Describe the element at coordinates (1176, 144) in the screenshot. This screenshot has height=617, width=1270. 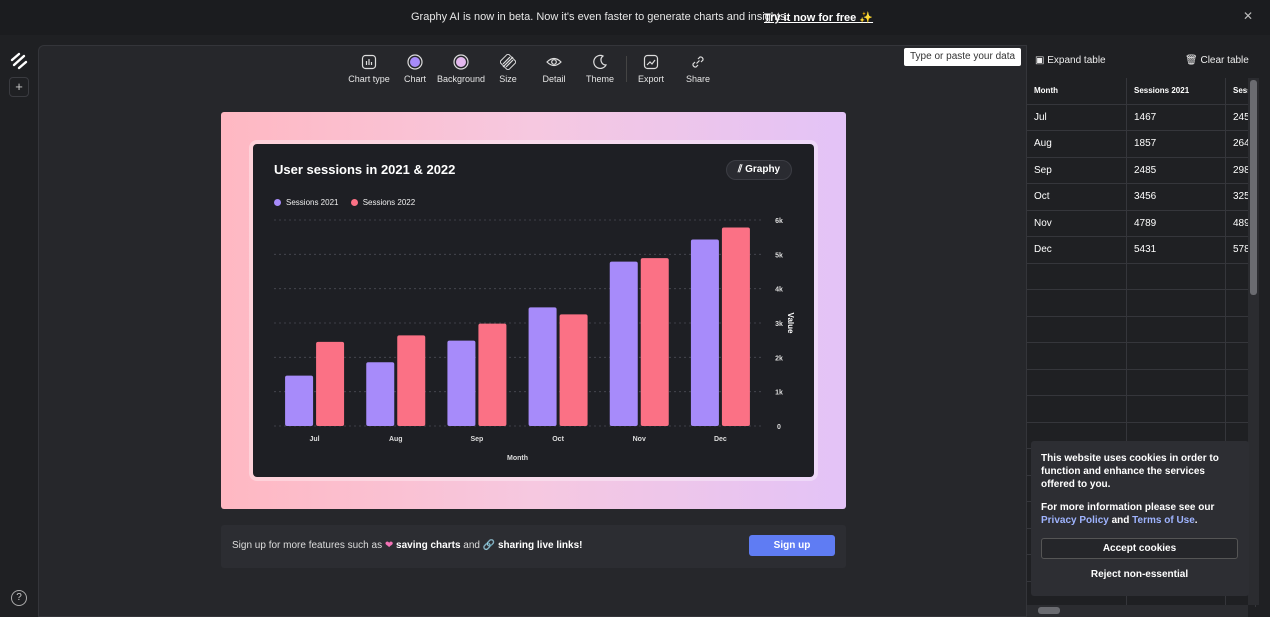
I see `table-cell: 1857` at that location.